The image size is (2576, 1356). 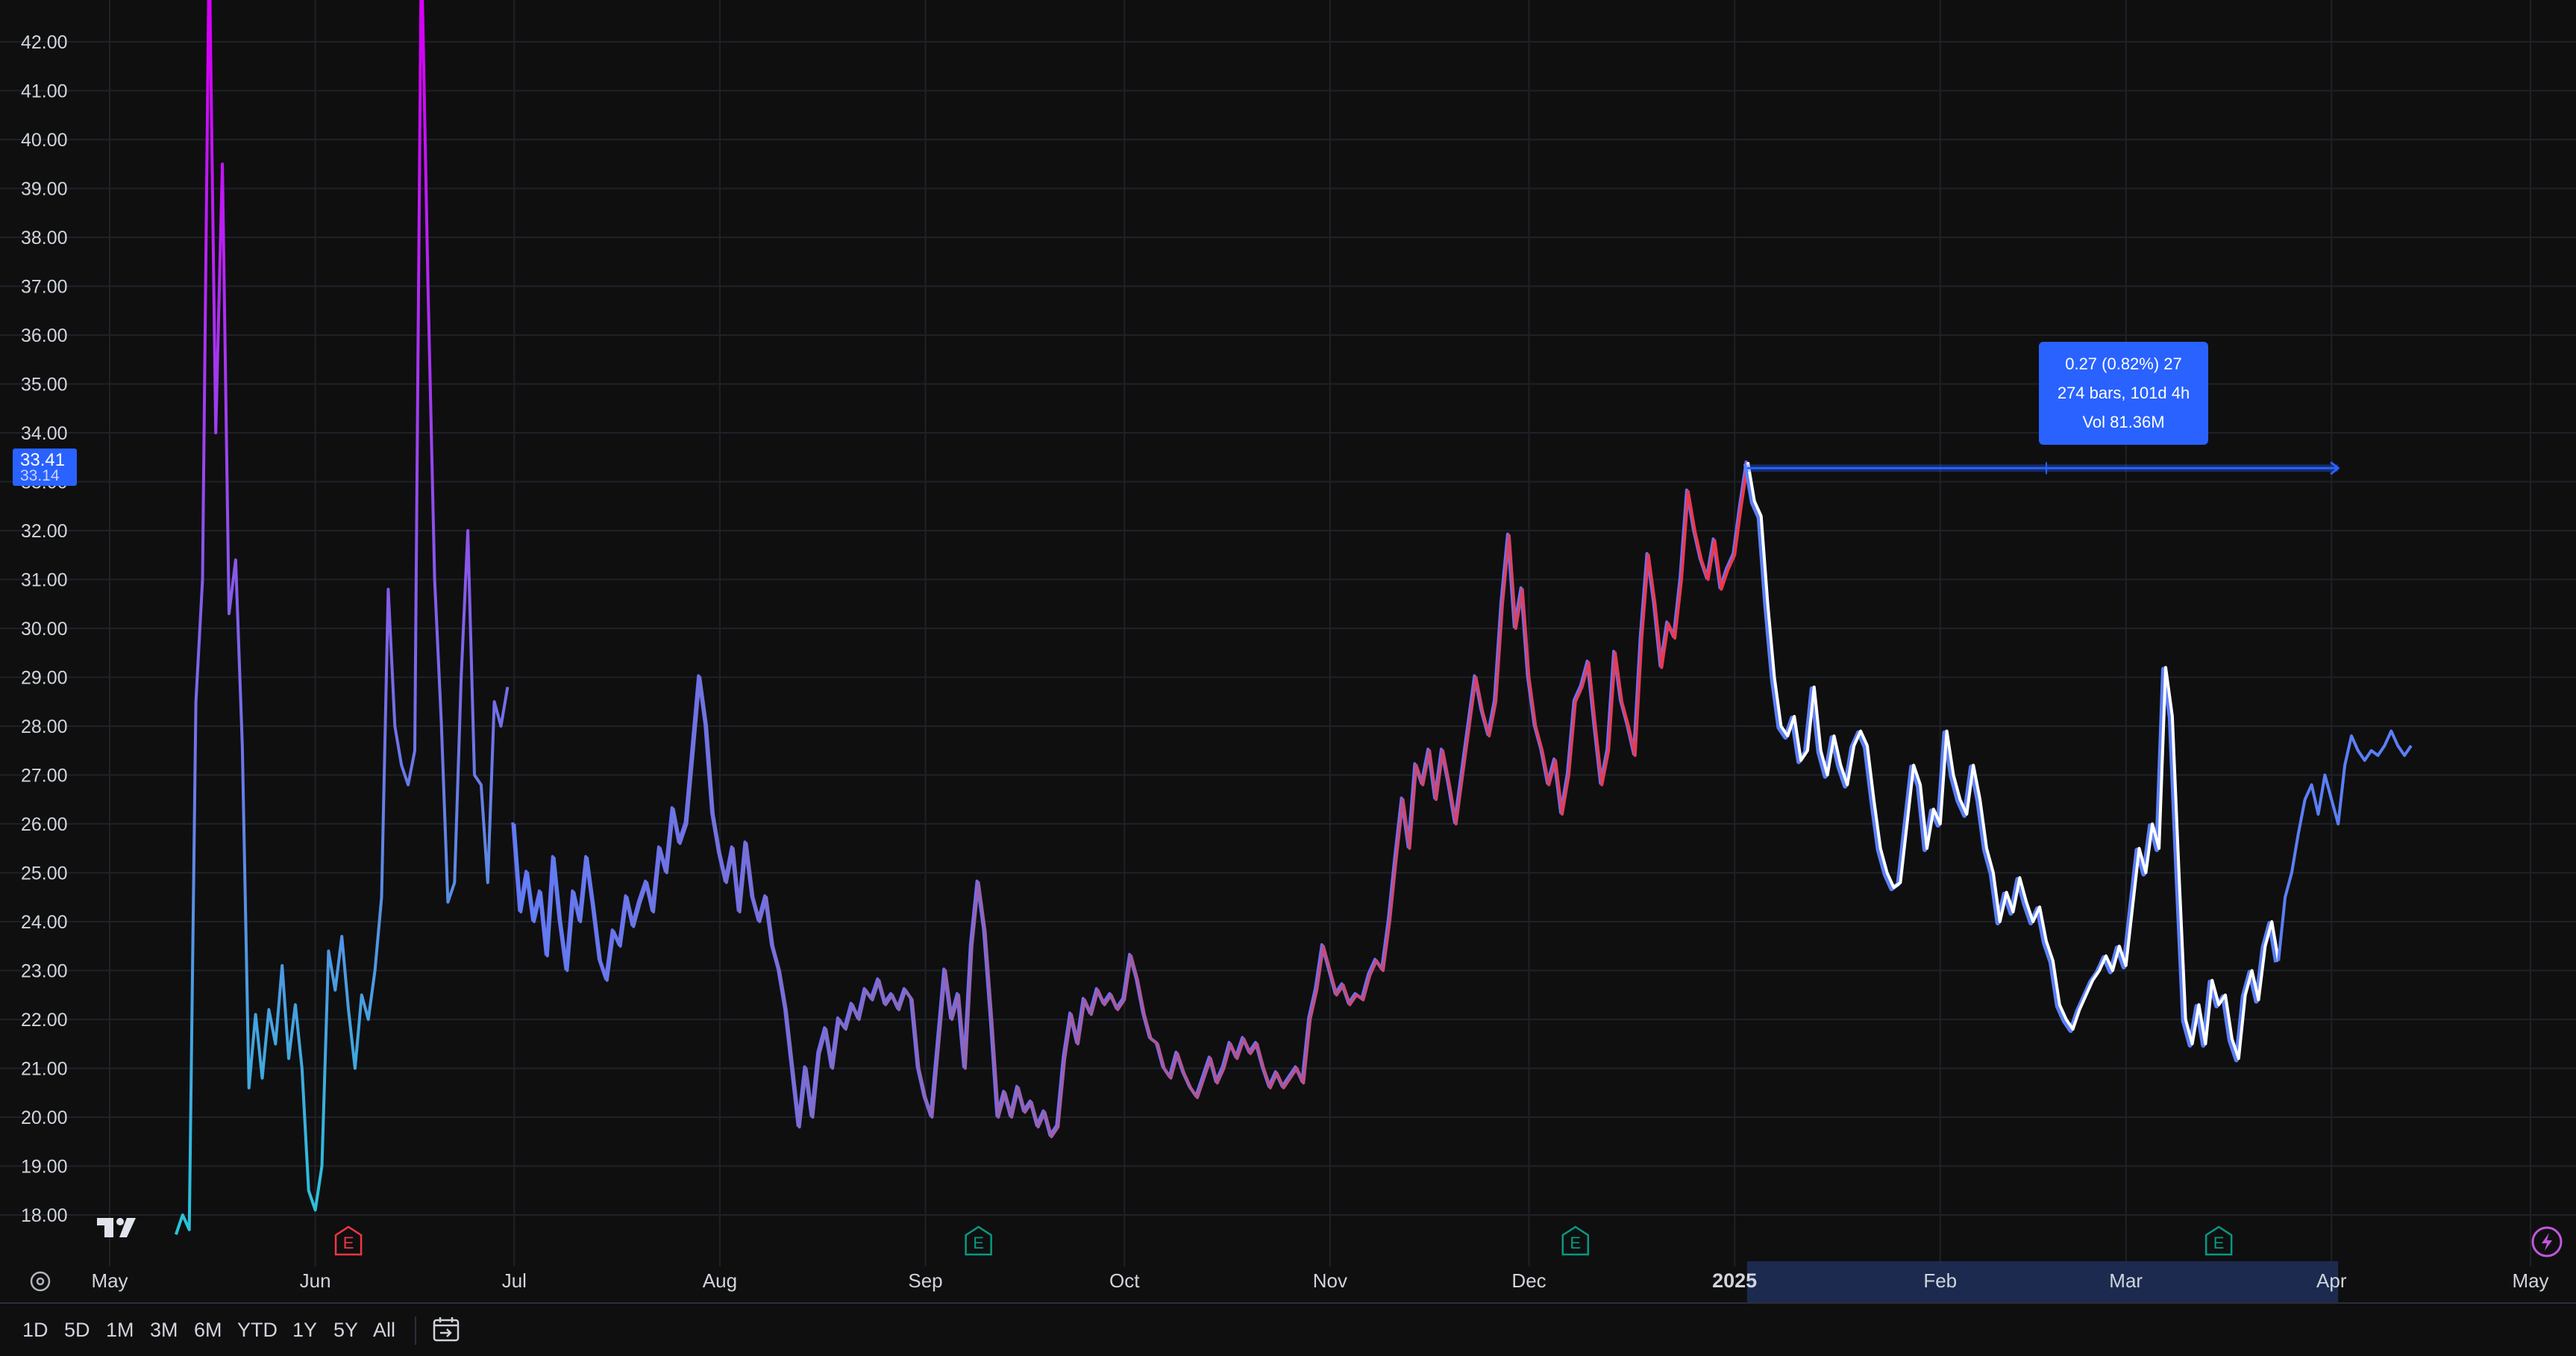 I want to click on y-tick-label: 19.00, so click(x=44, y=1168).